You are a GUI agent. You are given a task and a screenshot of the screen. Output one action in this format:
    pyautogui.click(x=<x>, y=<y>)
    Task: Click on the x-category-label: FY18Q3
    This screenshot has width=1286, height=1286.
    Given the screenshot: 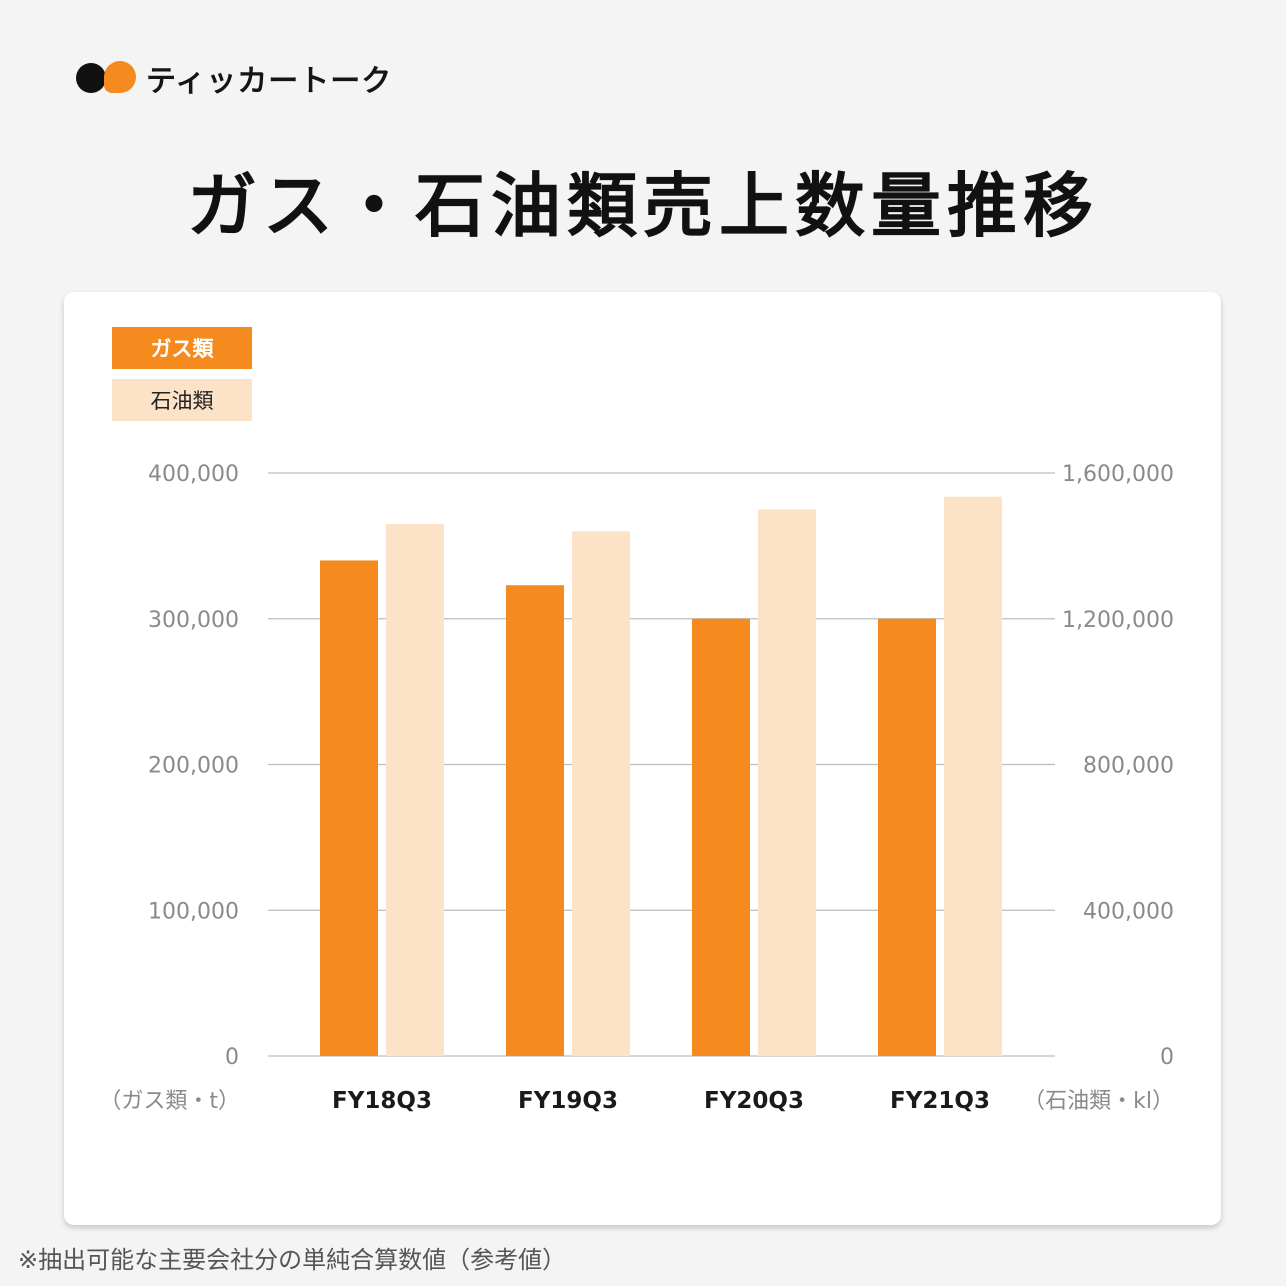 What is the action you would take?
    pyautogui.click(x=382, y=1101)
    